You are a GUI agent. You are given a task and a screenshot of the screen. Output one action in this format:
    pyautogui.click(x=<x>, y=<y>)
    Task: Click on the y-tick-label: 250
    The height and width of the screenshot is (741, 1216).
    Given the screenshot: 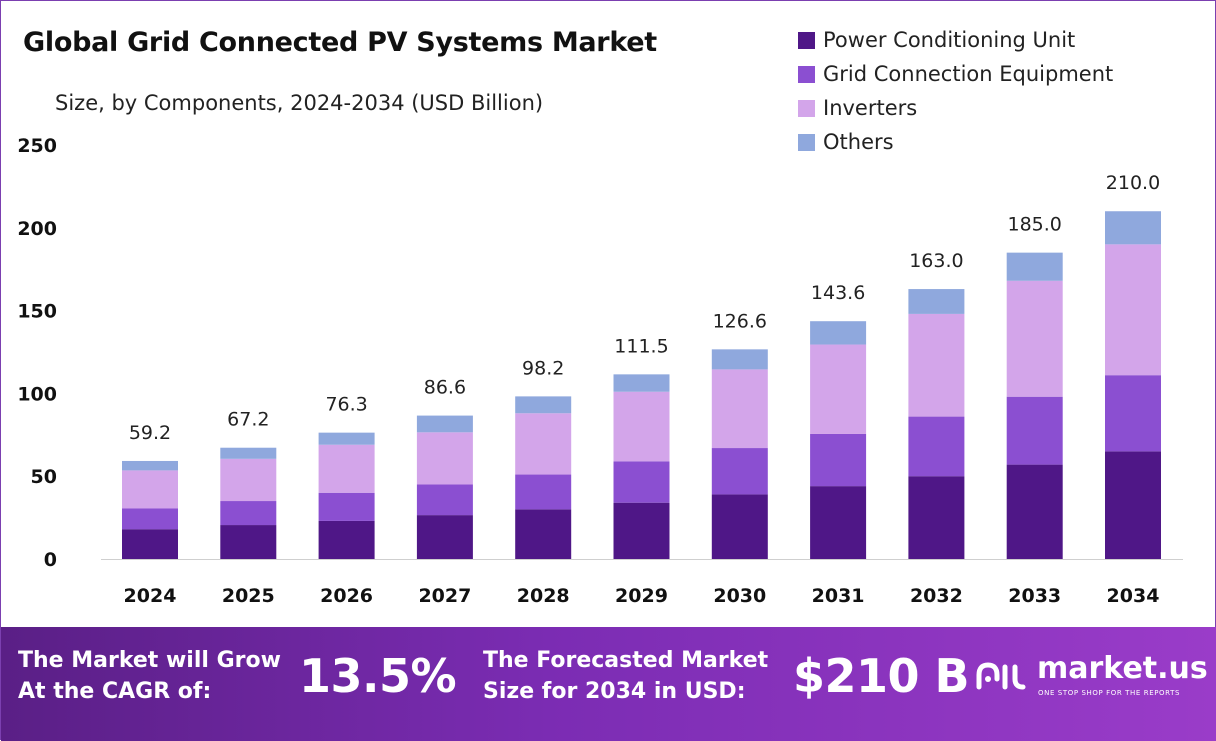 What is the action you would take?
    pyautogui.click(x=37, y=146)
    